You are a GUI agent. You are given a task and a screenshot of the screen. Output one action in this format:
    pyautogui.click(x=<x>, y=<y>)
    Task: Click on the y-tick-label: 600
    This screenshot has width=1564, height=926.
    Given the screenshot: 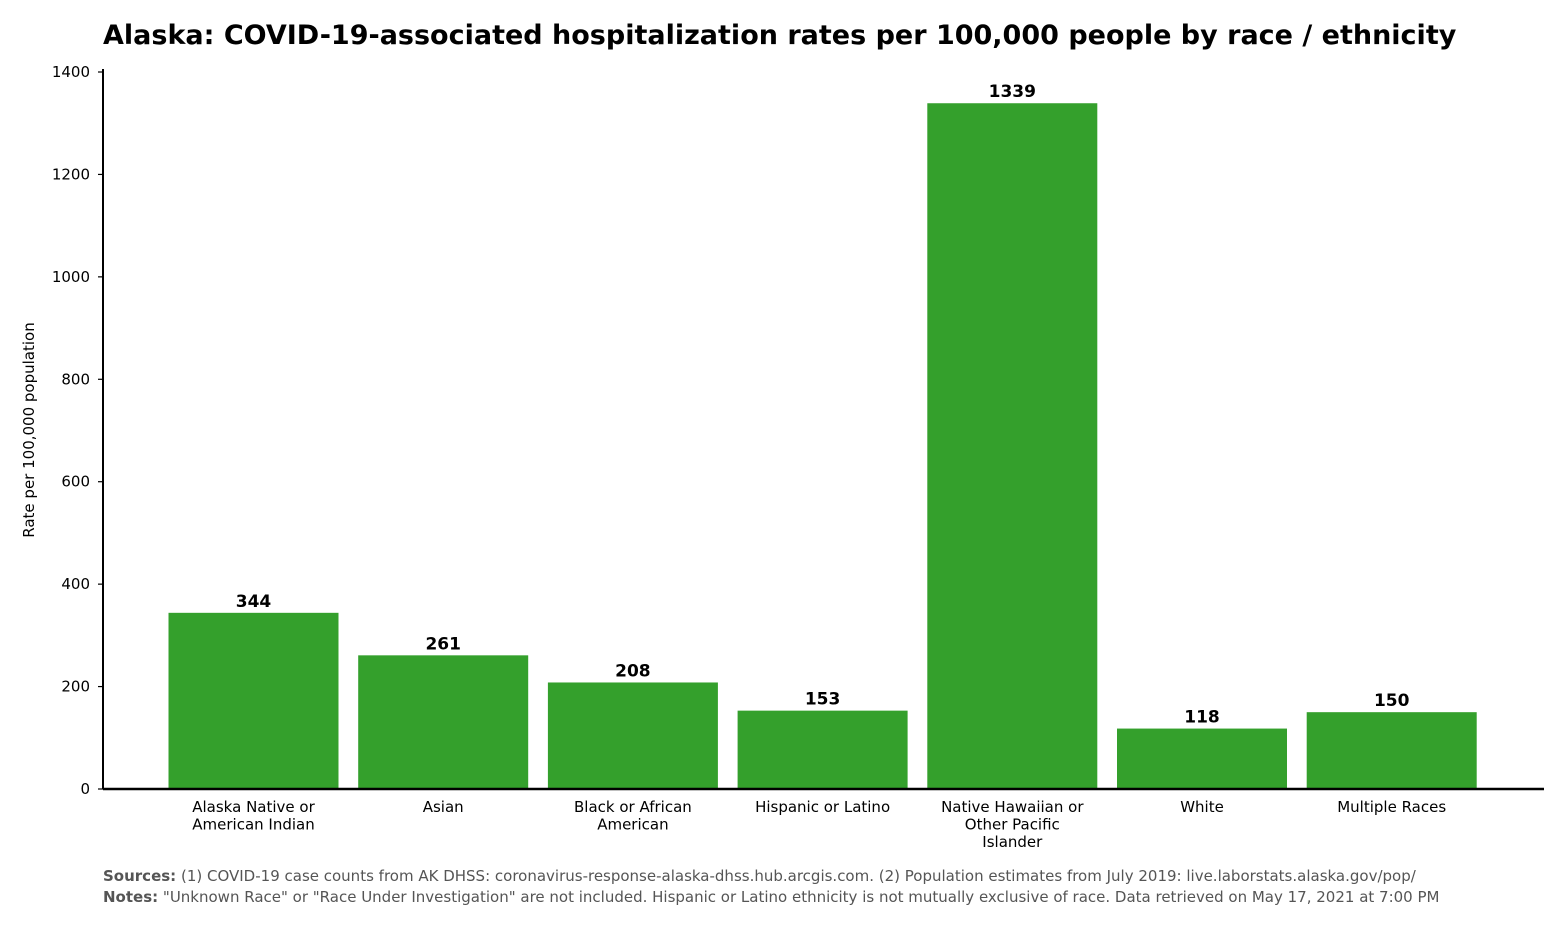 What is the action you would take?
    pyautogui.click(x=75, y=482)
    